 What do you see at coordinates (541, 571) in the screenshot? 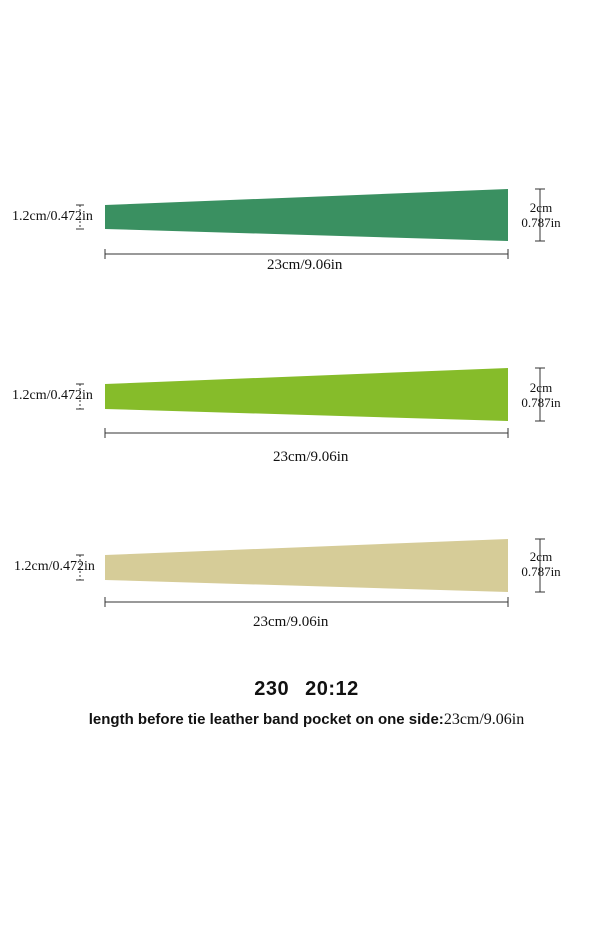
I see `band-3-wide-in: 0.787in` at bounding box center [541, 571].